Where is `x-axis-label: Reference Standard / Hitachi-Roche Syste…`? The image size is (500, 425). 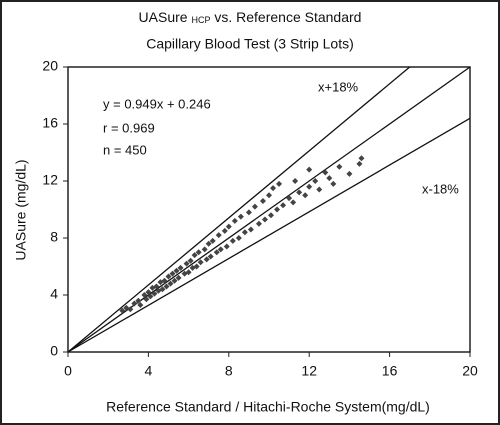
x-axis-label: Reference Standard / Hitachi-Roche Syste… is located at coordinates (268, 407).